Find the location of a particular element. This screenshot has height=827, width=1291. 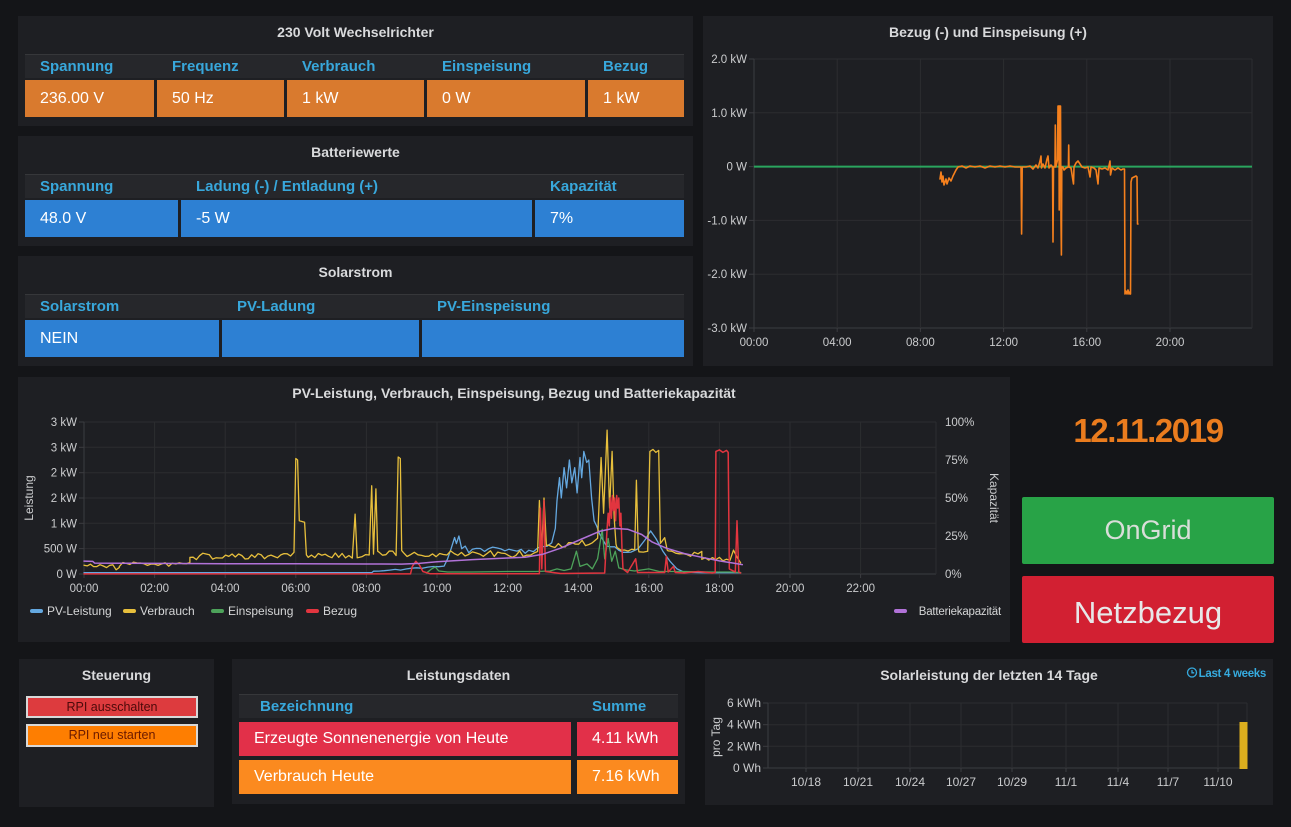

svg-text: 11/7 is located at coordinates (1168, 782).